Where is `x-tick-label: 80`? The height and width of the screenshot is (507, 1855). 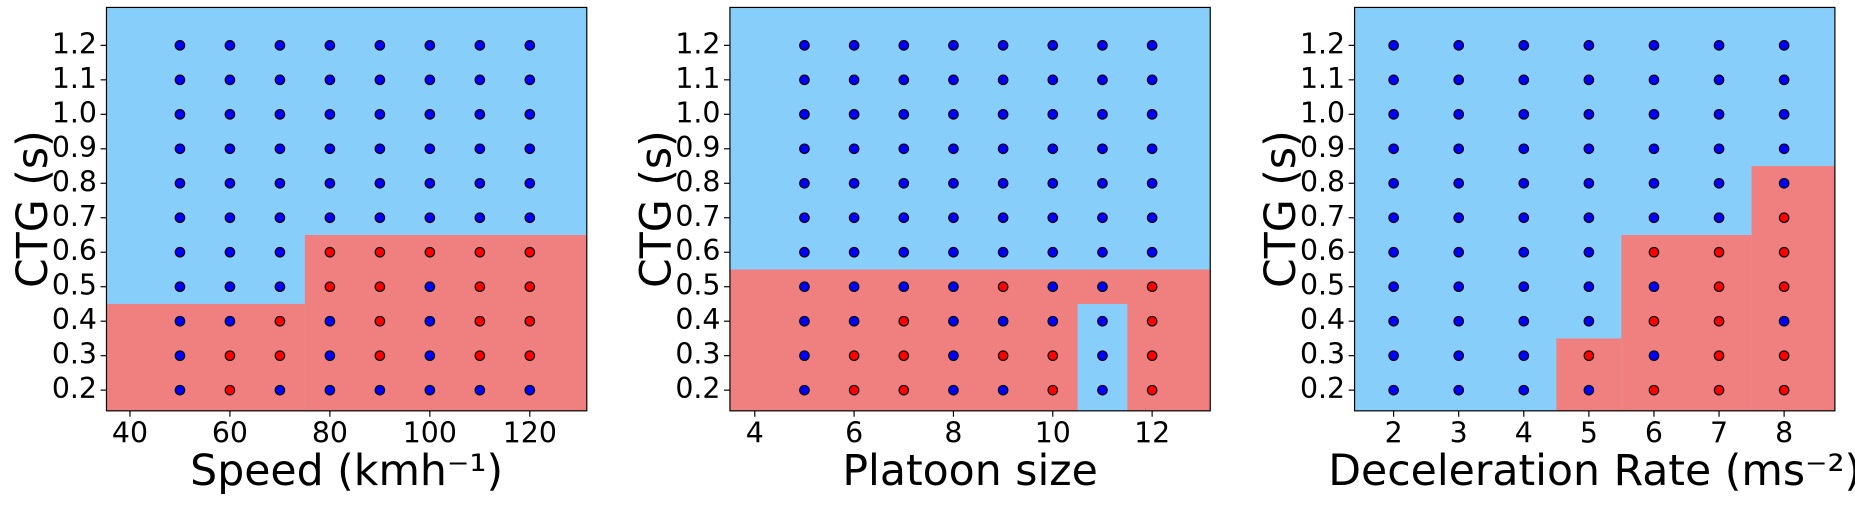 x-tick-label: 80 is located at coordinates (330, 433).